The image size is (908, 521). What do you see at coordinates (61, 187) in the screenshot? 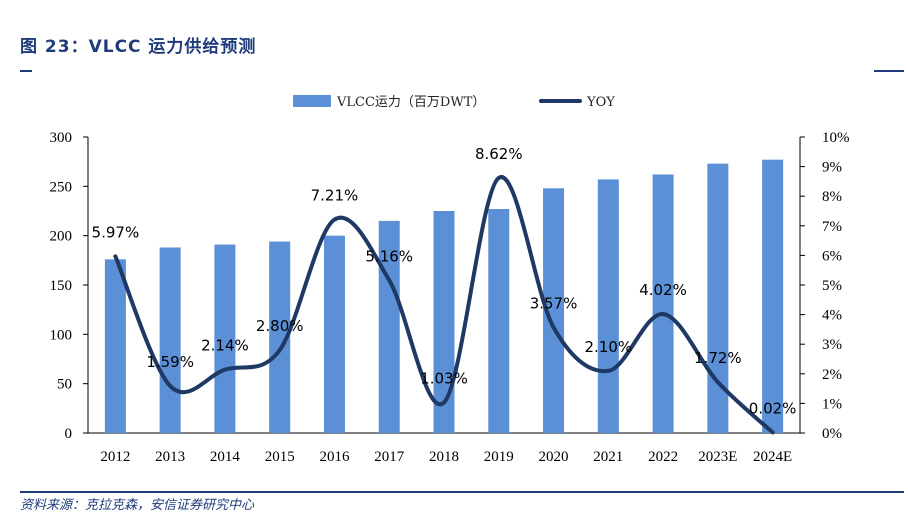
I see `left-tick-label: 250` at bounding box center [61, 187].